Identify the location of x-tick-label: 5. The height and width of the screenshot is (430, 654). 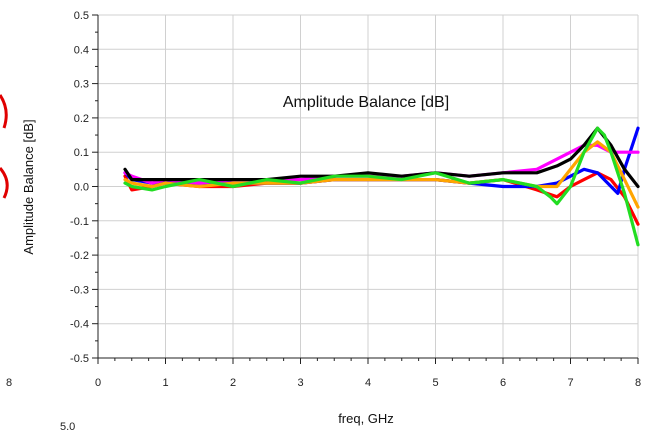
(435, 383).